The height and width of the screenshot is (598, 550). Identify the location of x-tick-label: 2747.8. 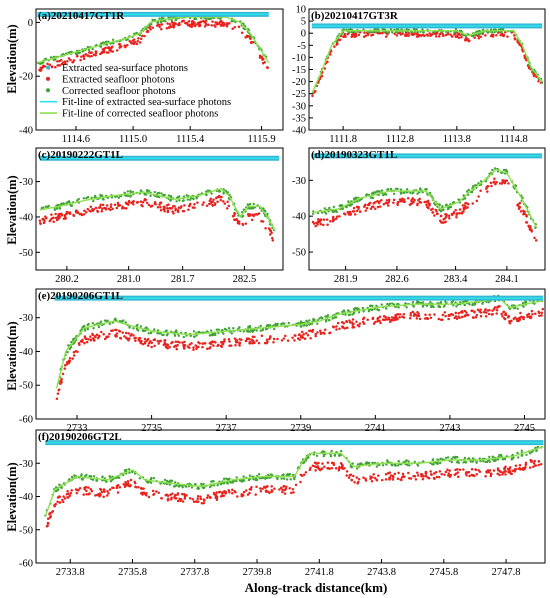
(506, 572).